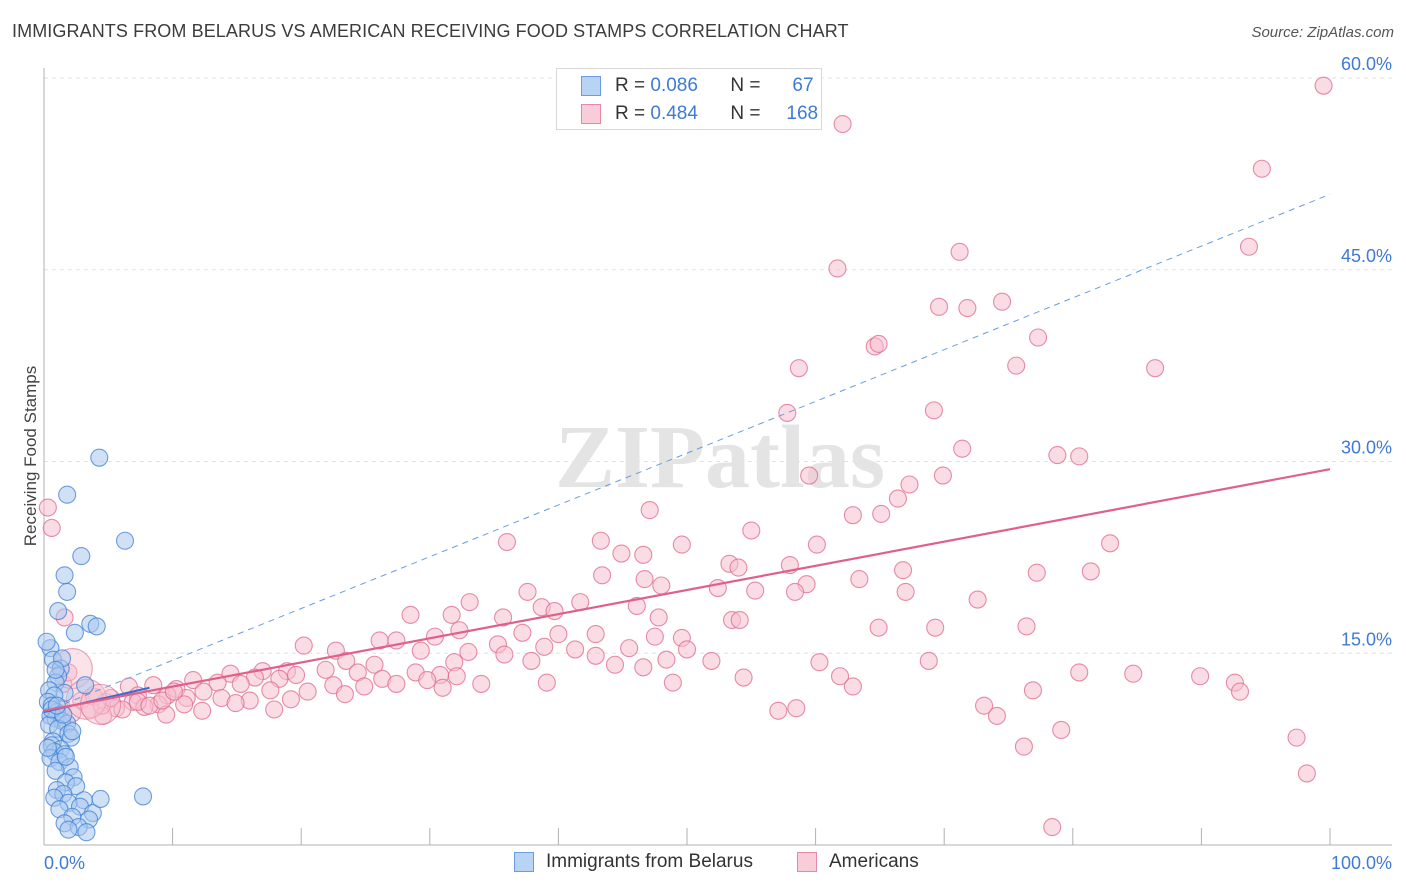 The image size is (1406, 892). What do you see at coordinates (633, 113) in the screenshot?
I see `legend-r-label: R =` at bounding box center [633, 113].